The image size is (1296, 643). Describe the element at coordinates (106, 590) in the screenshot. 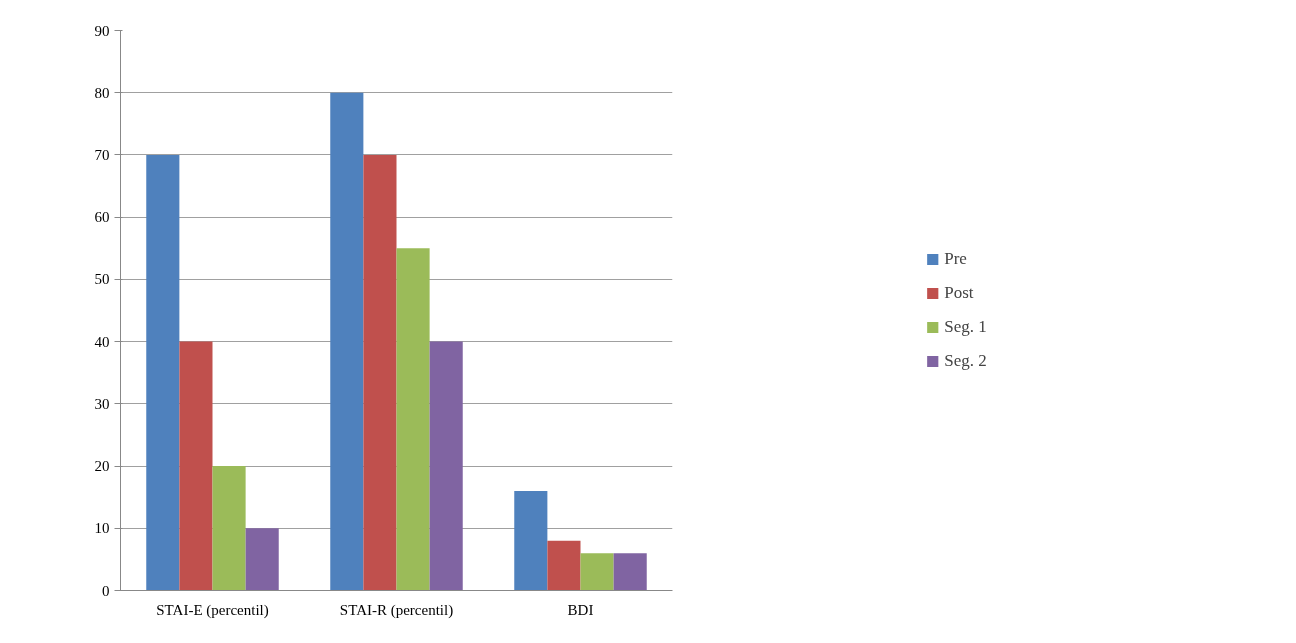

I see `y-tick-label: 0` at that location.